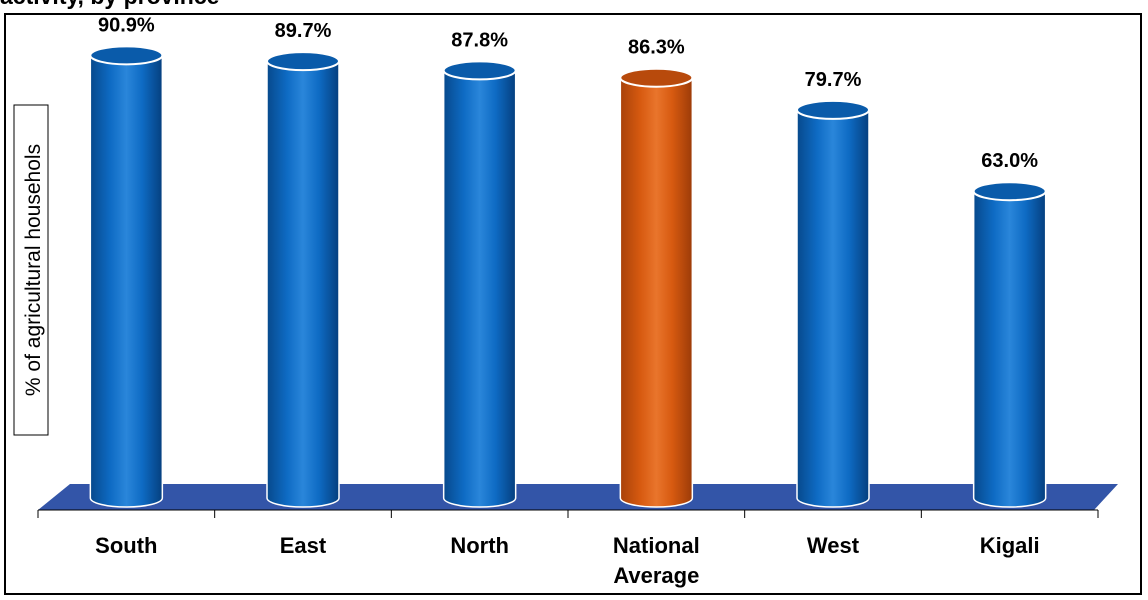 The height and width of the screenshot is (600, 1148). I want to click on y-axis-label-group: % of agricultural househols, so click(31, 270).